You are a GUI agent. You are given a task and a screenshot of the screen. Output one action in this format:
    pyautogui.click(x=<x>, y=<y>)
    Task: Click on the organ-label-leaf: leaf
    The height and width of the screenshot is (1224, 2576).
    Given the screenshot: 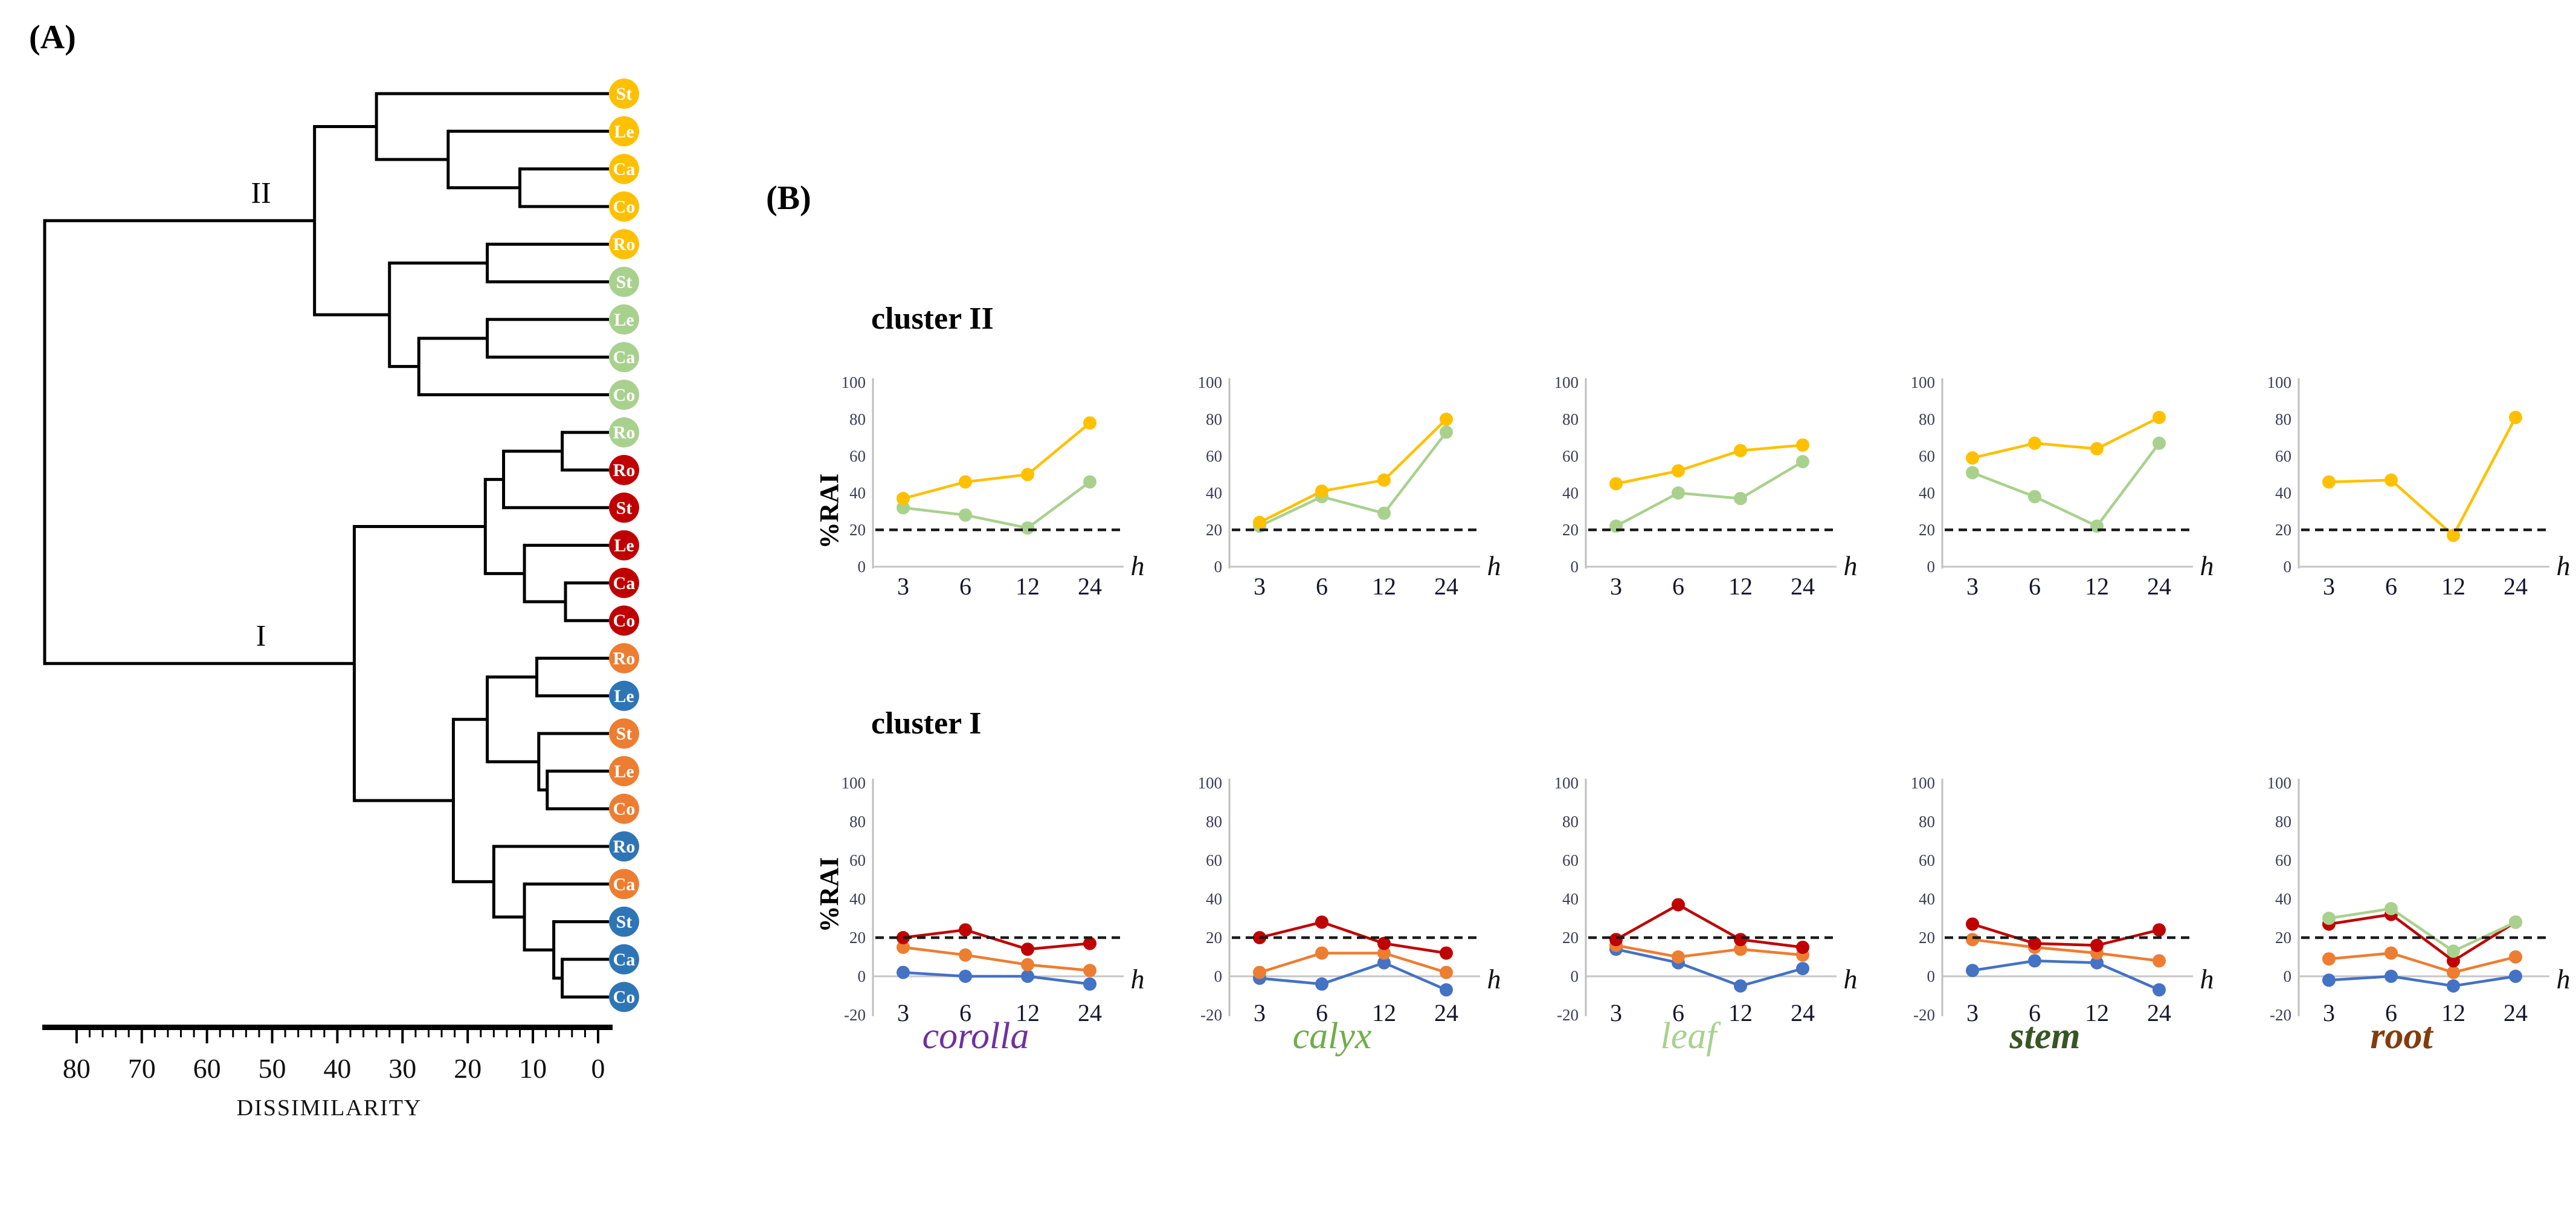 What is the action you would take?
    pyautogui.click(x=1688, y=1036)
    